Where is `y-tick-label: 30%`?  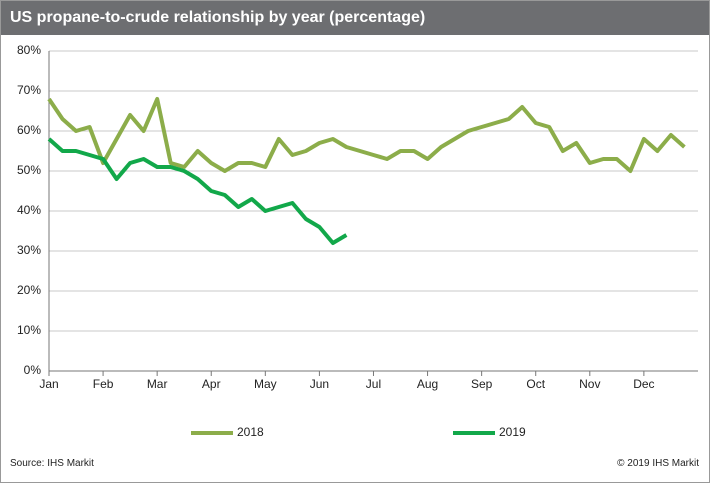
y-tick-label: 30% is located at coordinates (29, 250).